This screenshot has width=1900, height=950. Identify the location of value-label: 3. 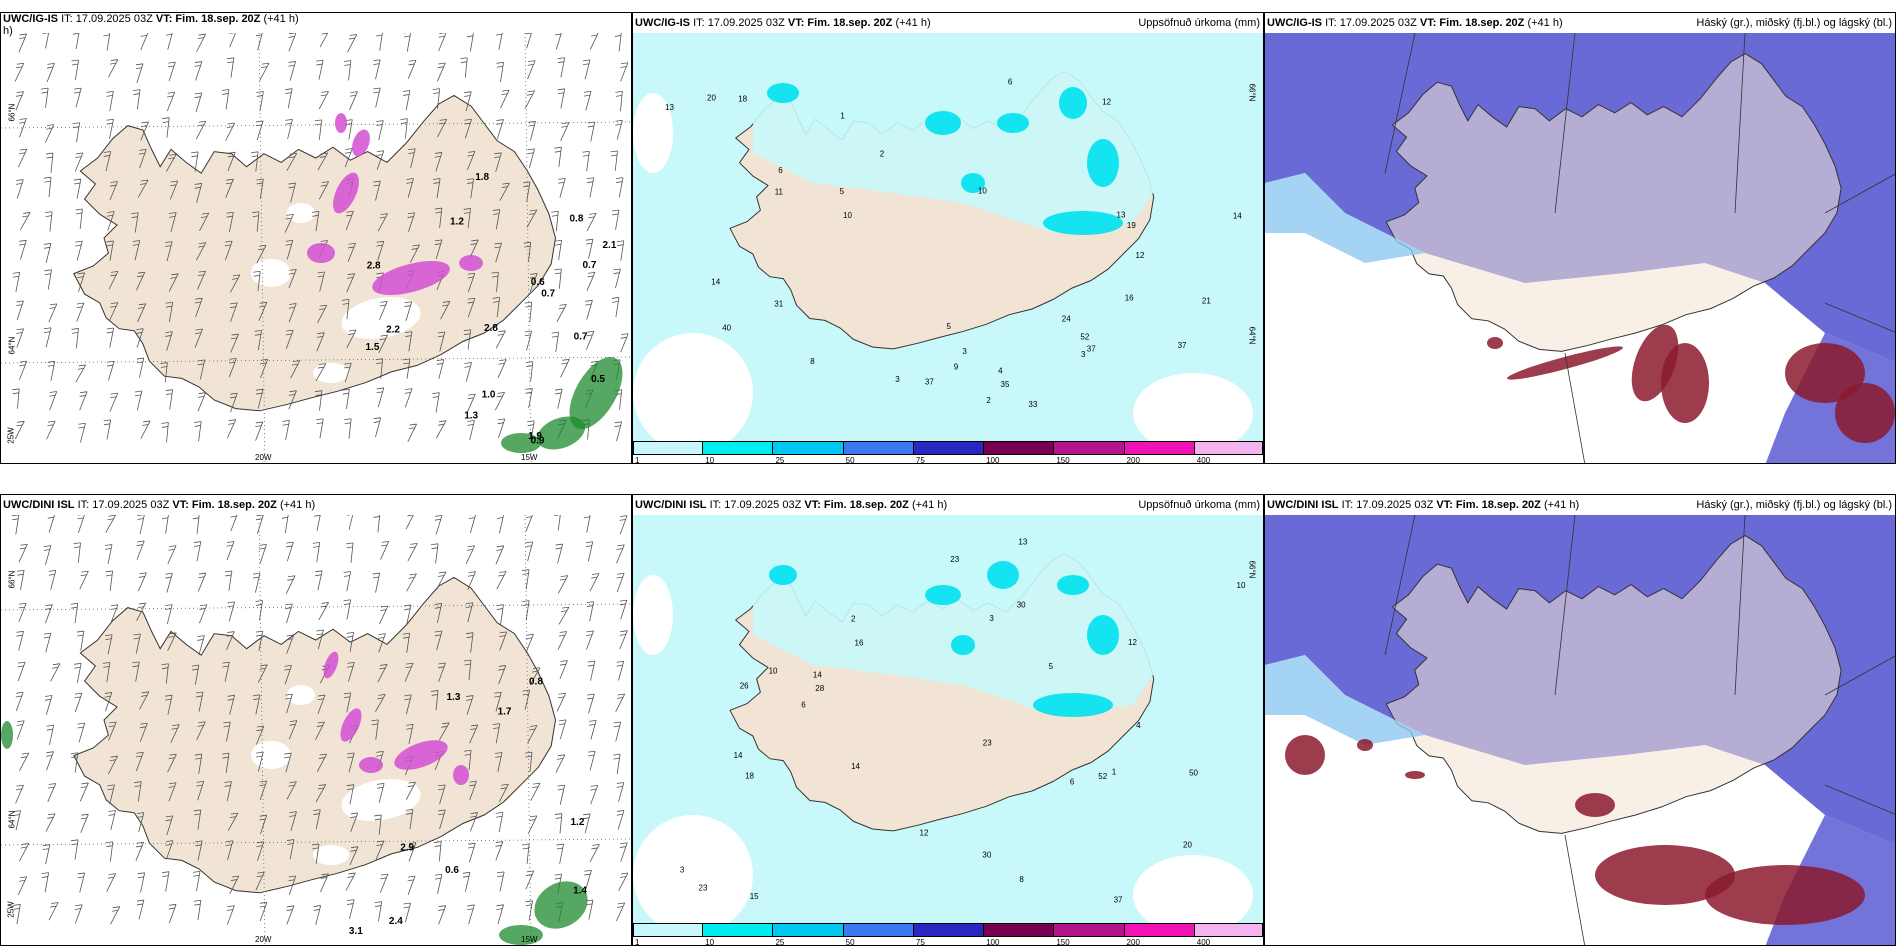
(1083, 354).